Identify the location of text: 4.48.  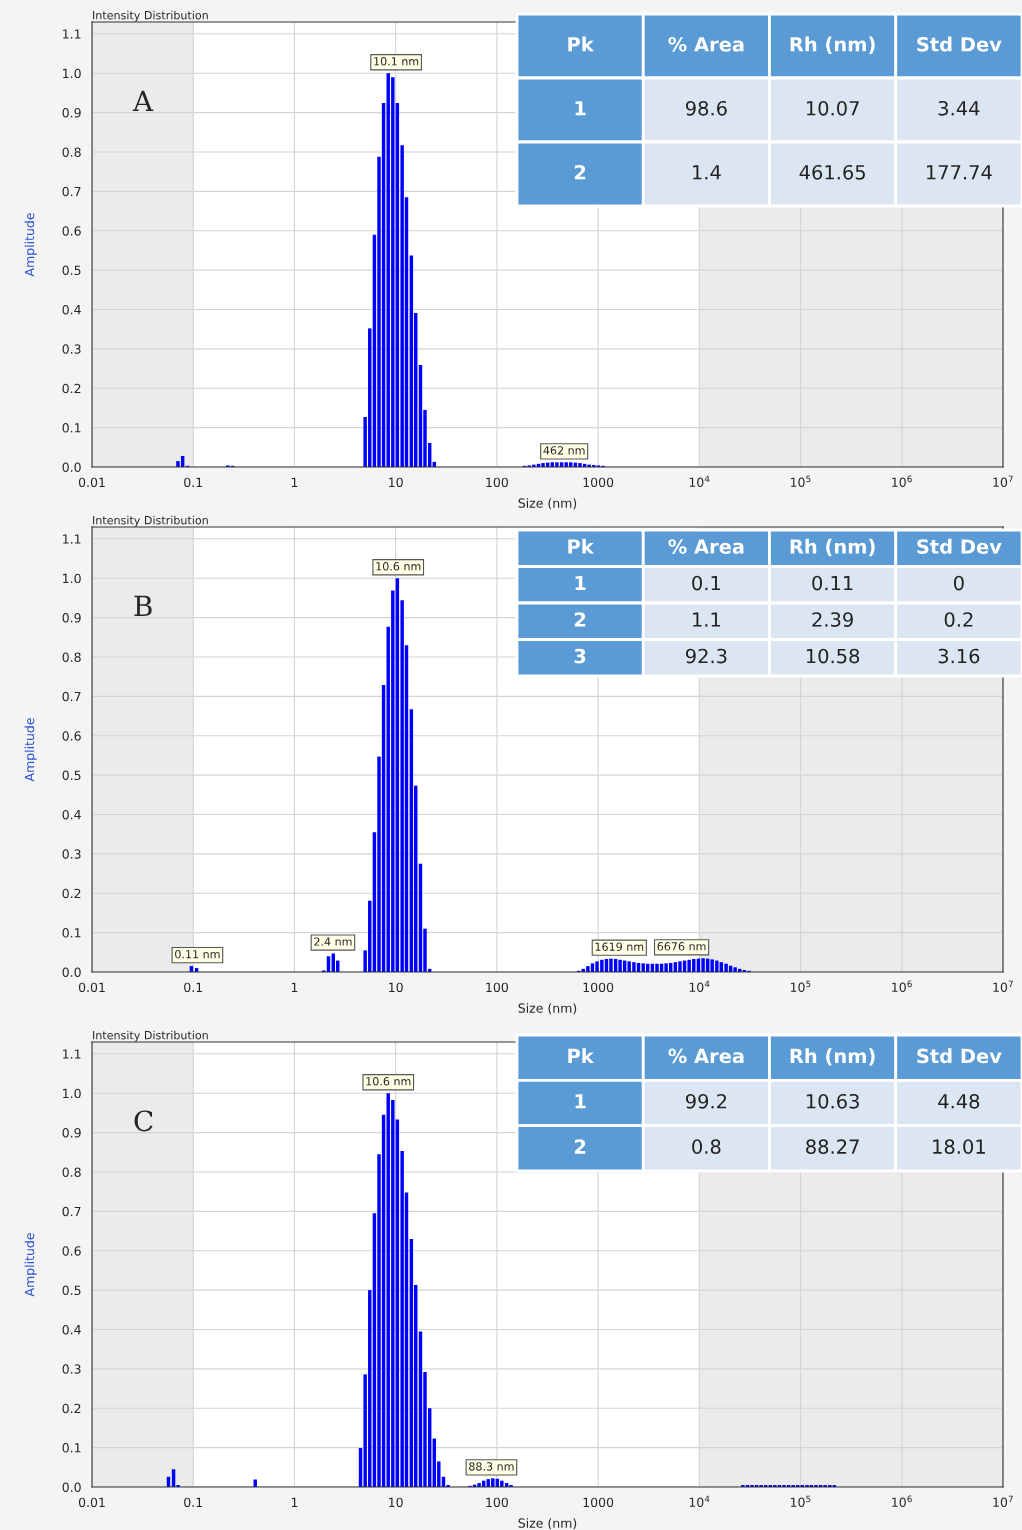
(959, 1101).